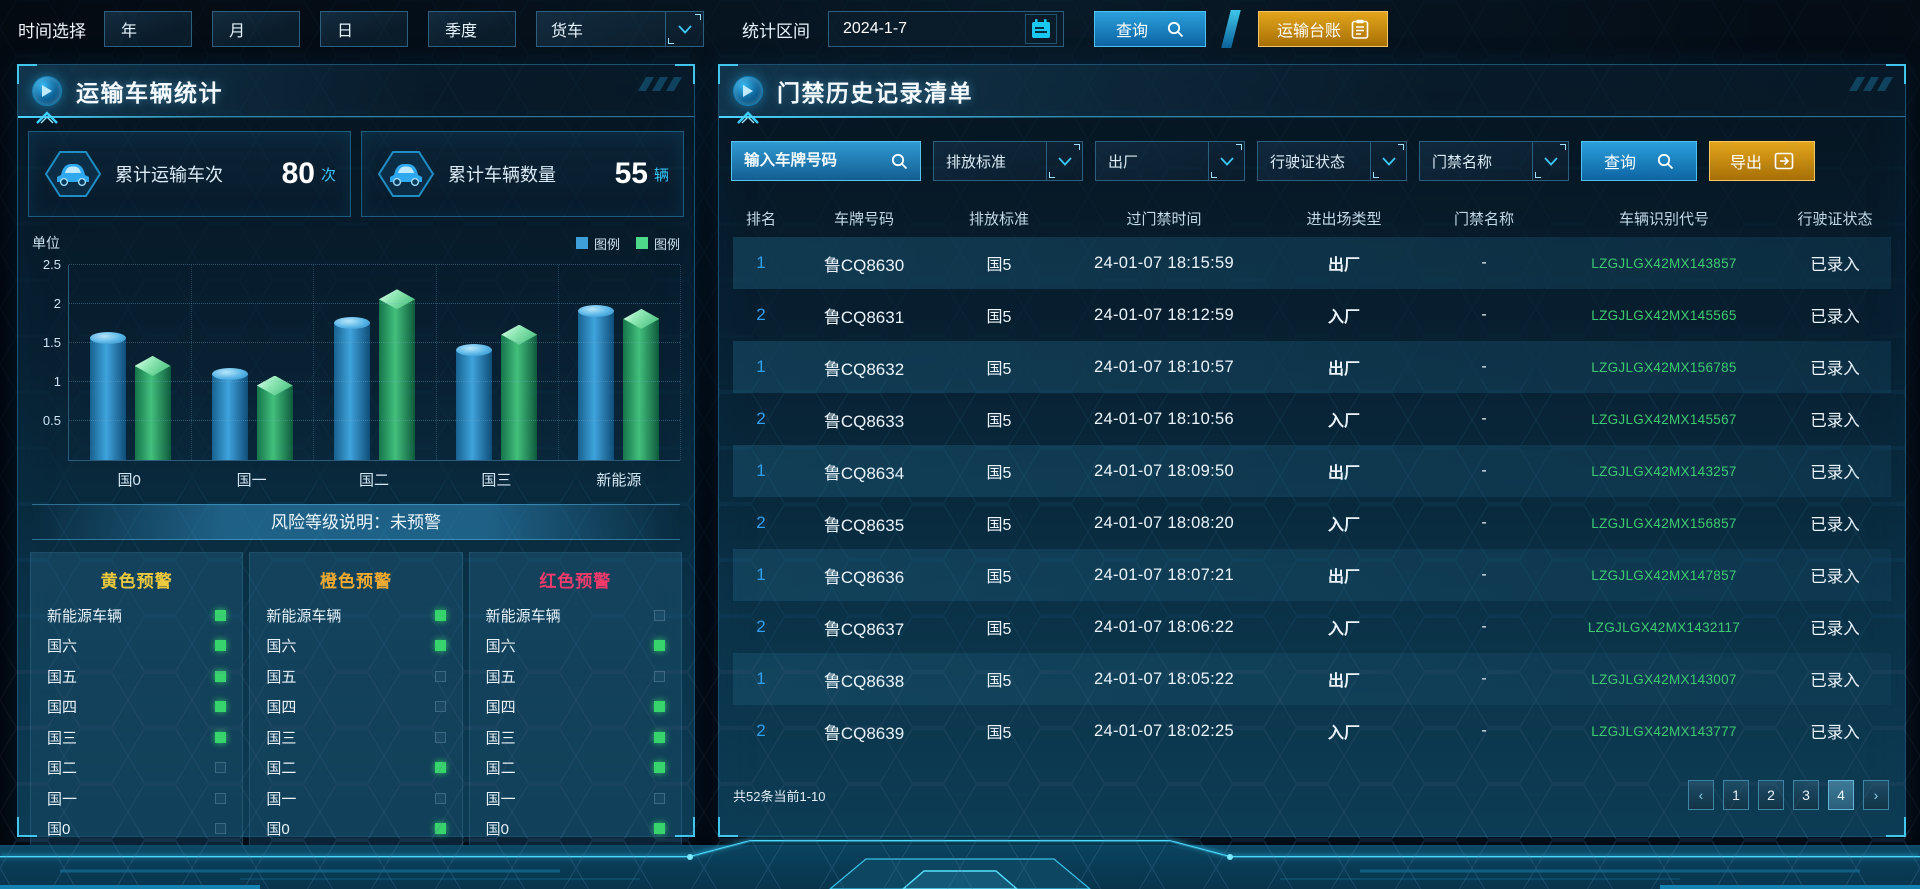 The image size is (1920, 889). I want to click on plate-cell: 鲁CQ8632, so click(864, 369).